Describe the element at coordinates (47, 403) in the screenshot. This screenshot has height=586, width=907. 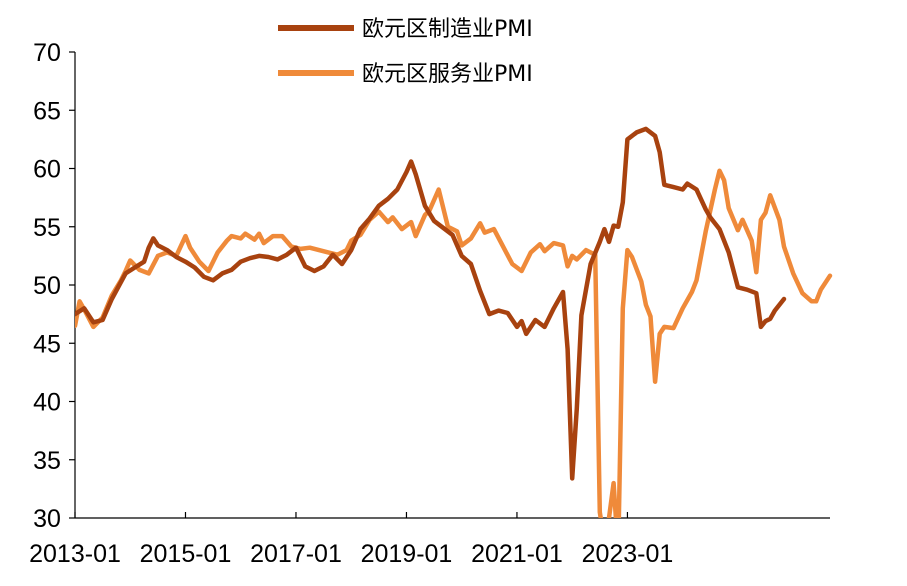
I see `y-tick-label: 40` at that location.